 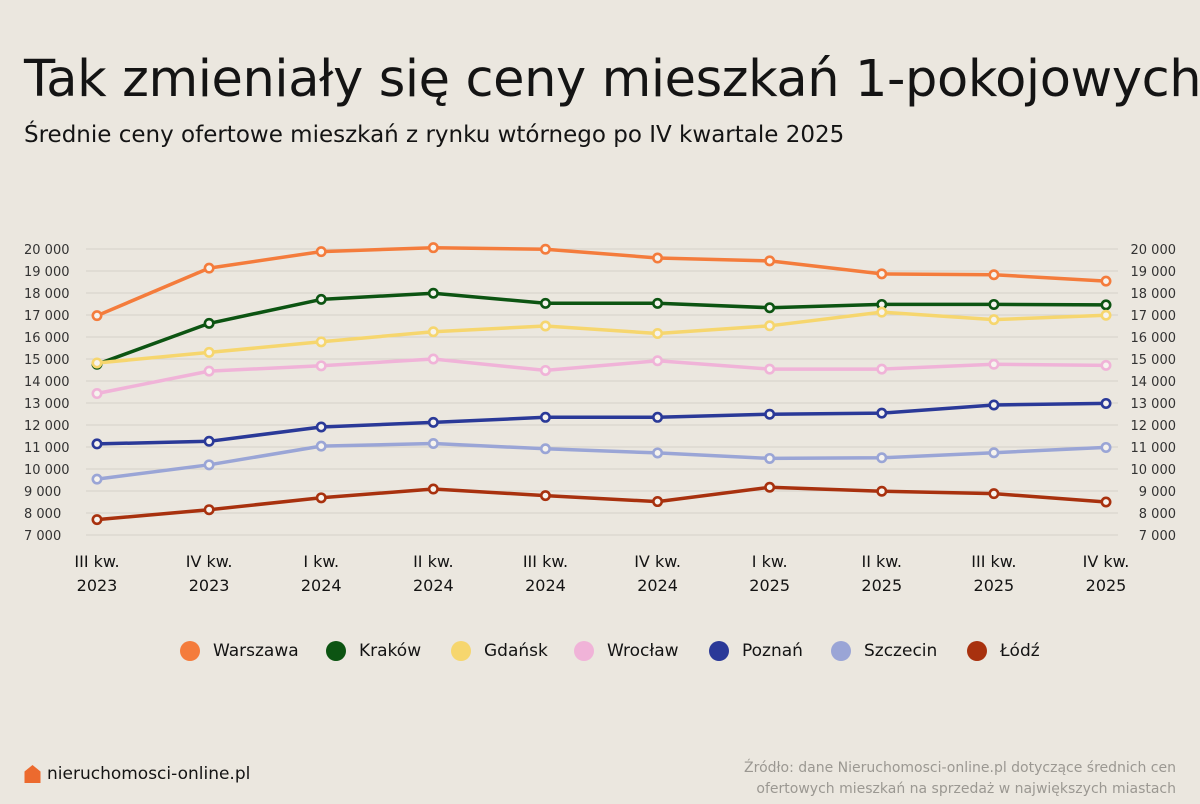 I want to click on x-tick-label-quarter: IV kw., so click(x=657, y=561).